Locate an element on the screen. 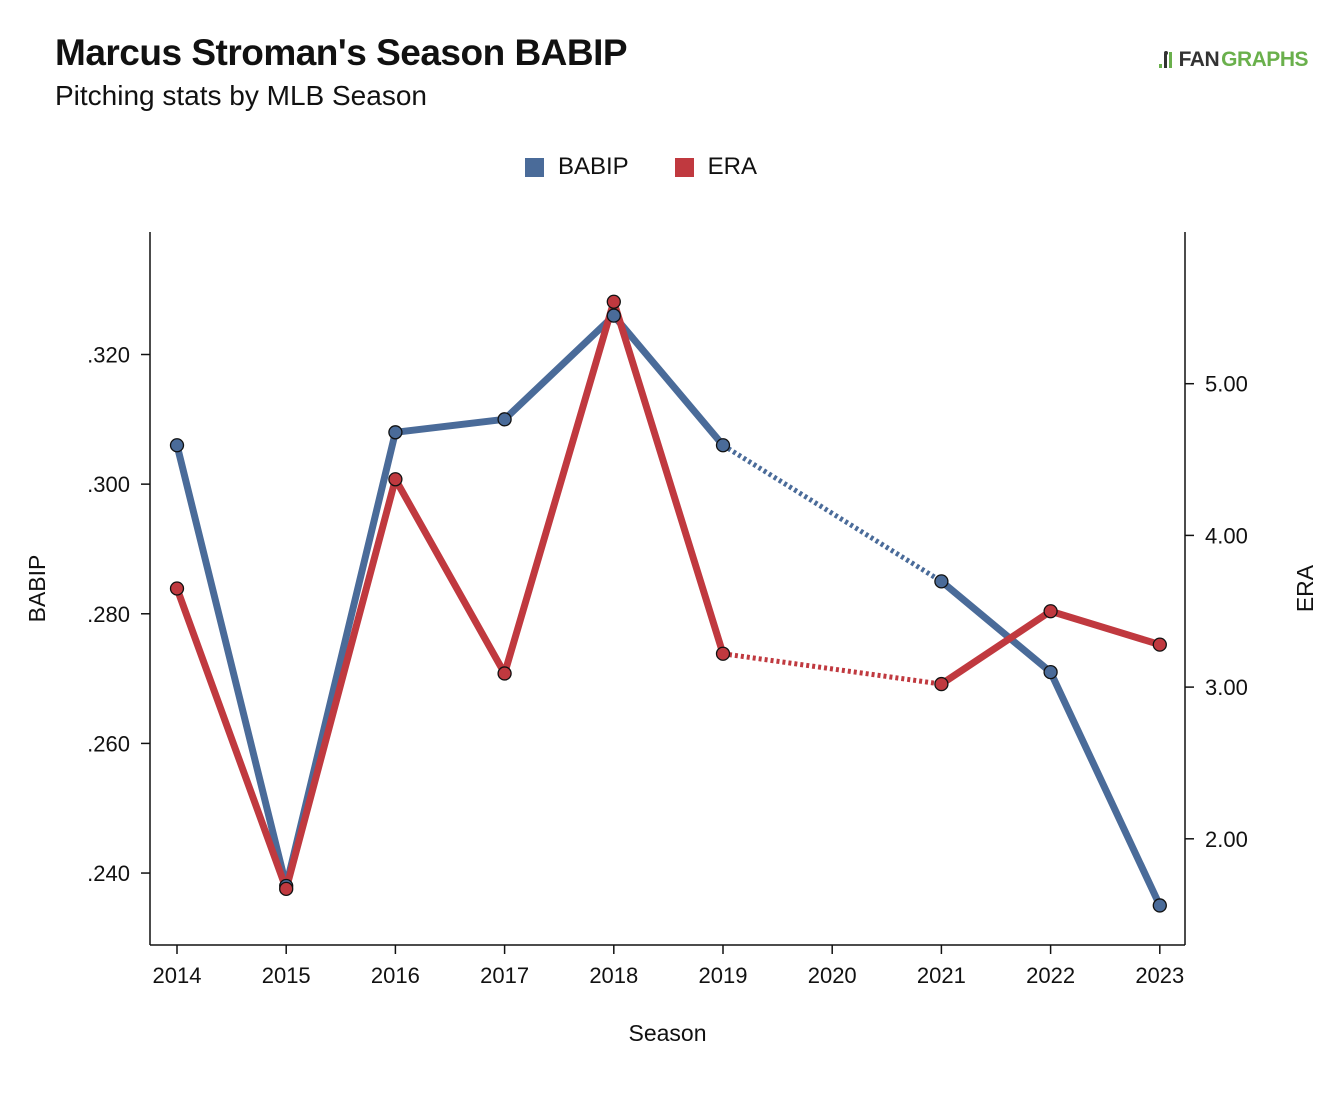 This screenshot has height=1094, width=1342. y2-tick-label: 2.00 is located at coordinates (1226, 839).